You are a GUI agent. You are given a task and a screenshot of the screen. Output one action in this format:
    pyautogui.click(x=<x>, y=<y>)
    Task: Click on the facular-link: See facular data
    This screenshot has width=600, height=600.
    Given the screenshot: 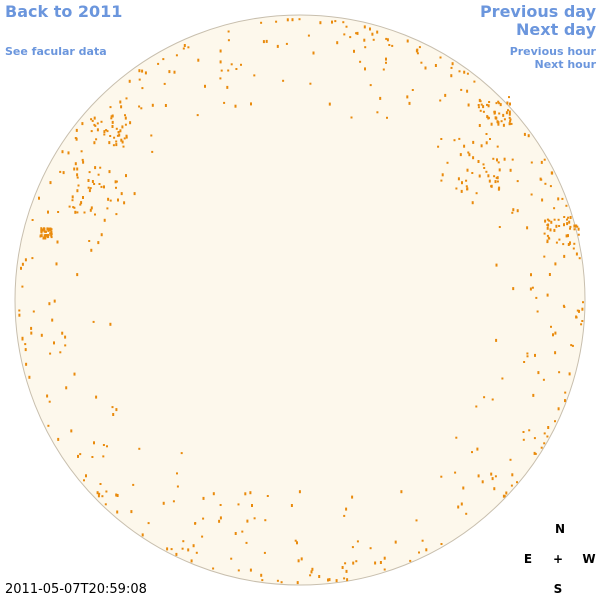 What is the action you would take?
    pyautogui.click(x=56, y=51)
    